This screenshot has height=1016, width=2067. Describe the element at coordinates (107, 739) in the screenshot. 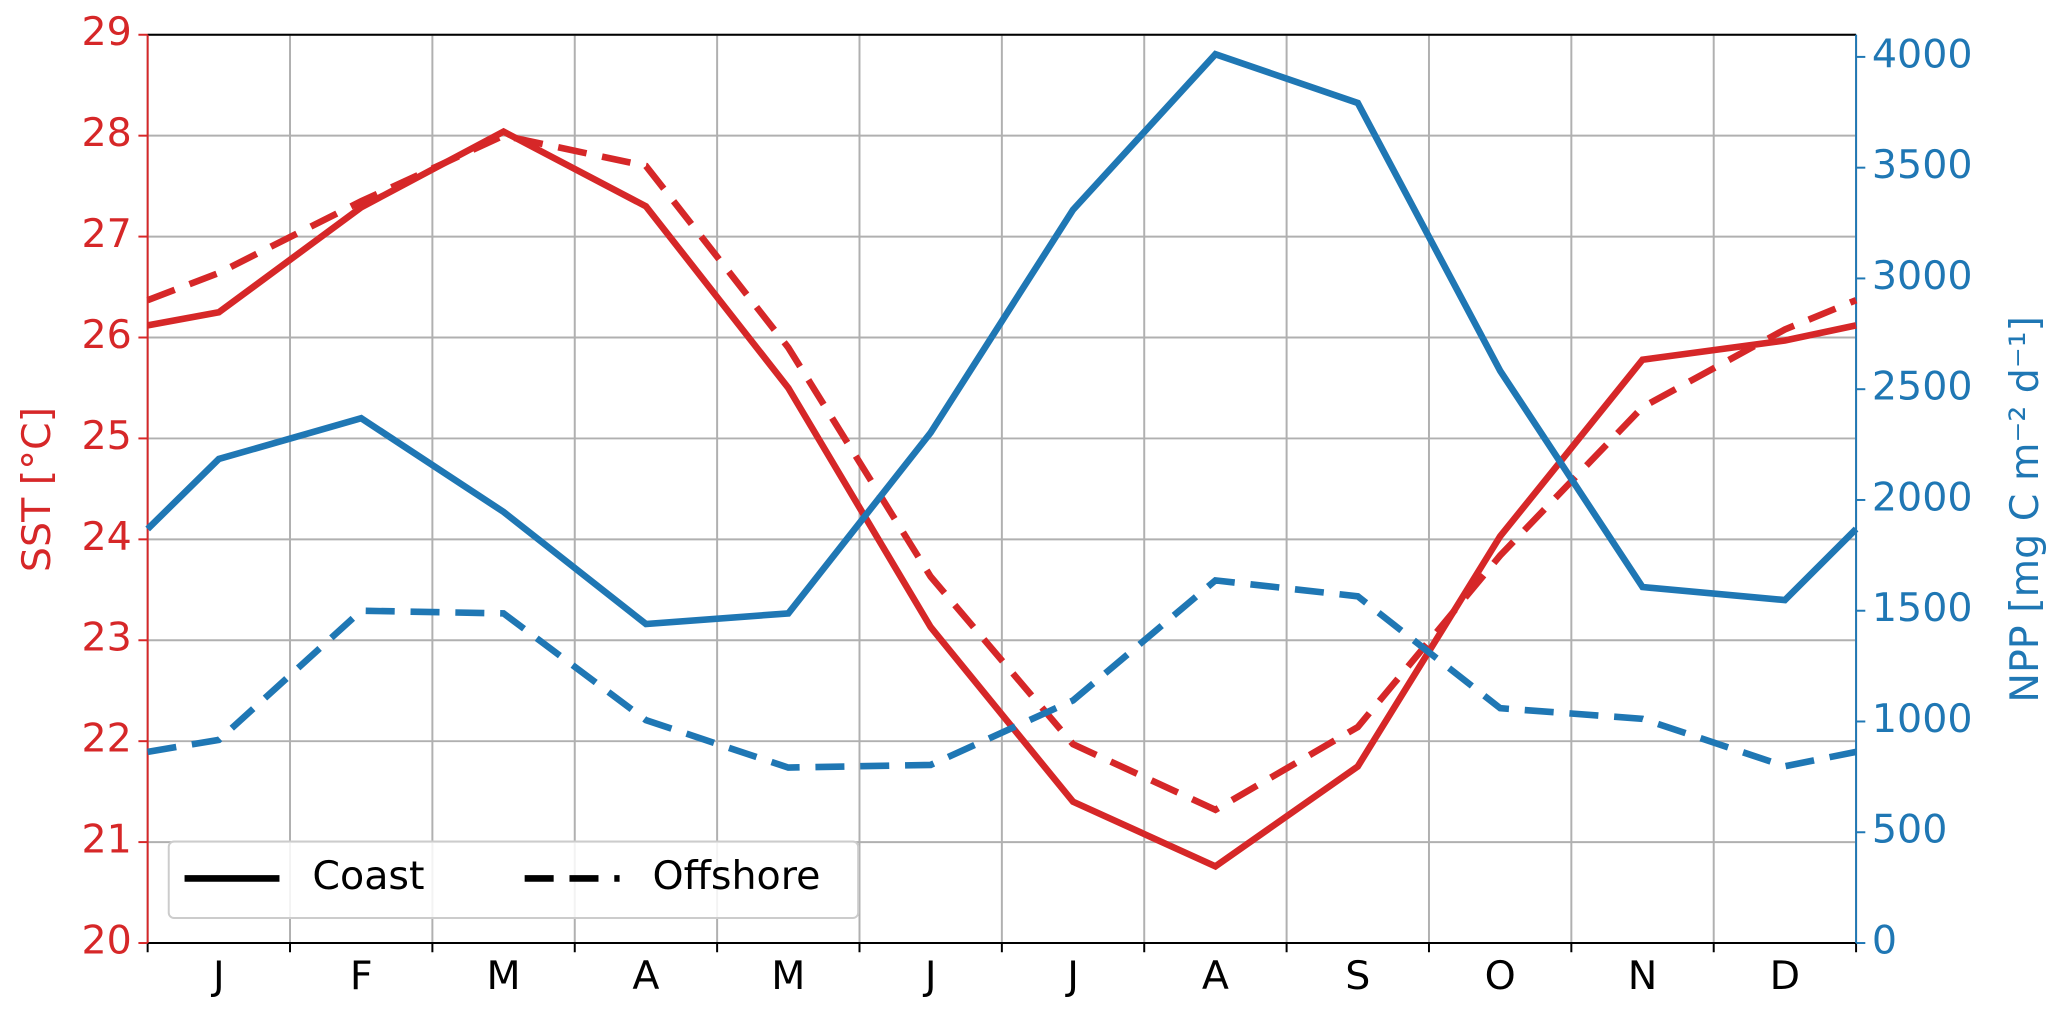

I see `y-tick-label: 22` at that location.